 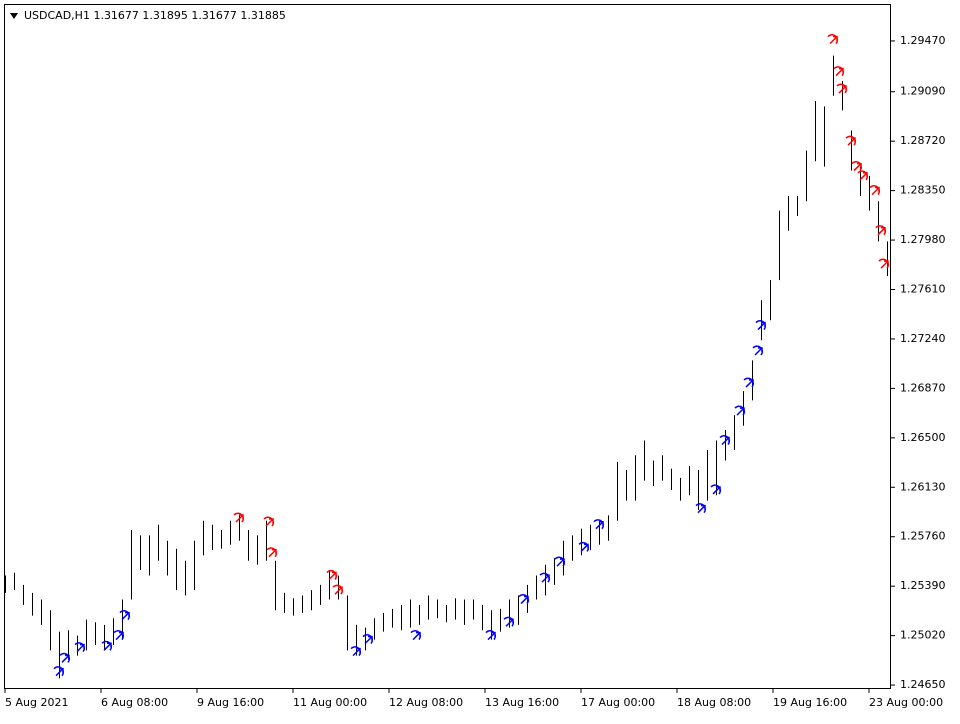 What do you see at coordinates (134, 702) in the screenshot?
I see `x-tick-label: 6 Aug 08:00` at bounding box center [134, 702].